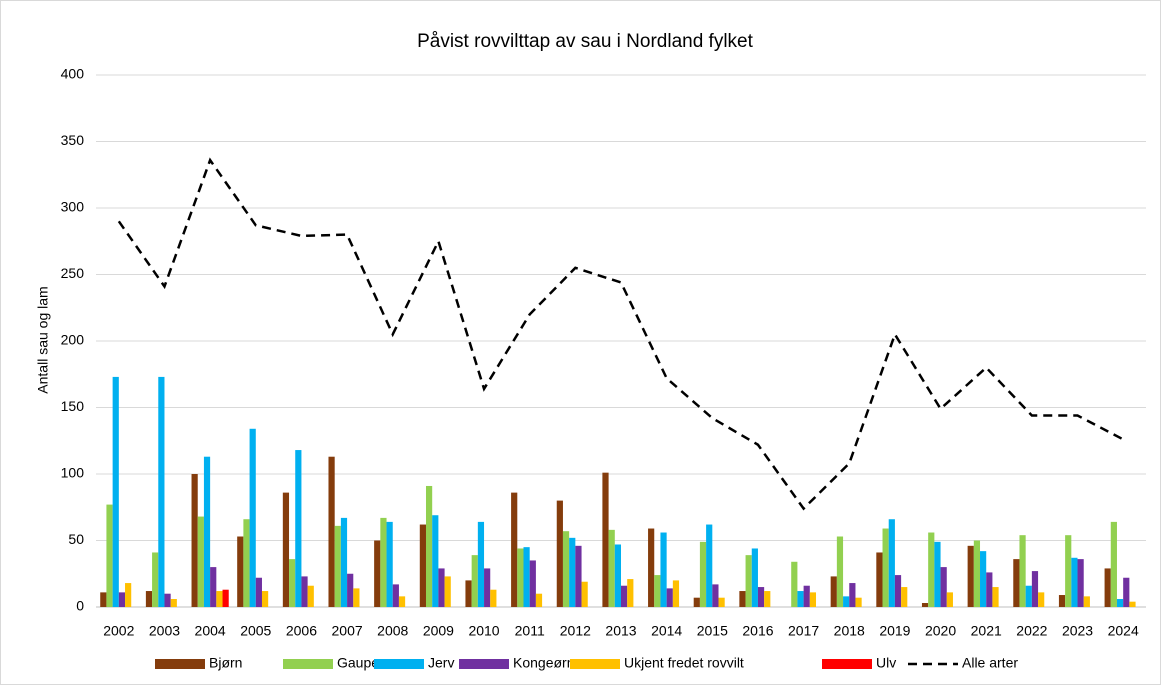  Describe the element at coordinates (73, 207) in the screenshot. I see `y-tick-label: 300` at that location.